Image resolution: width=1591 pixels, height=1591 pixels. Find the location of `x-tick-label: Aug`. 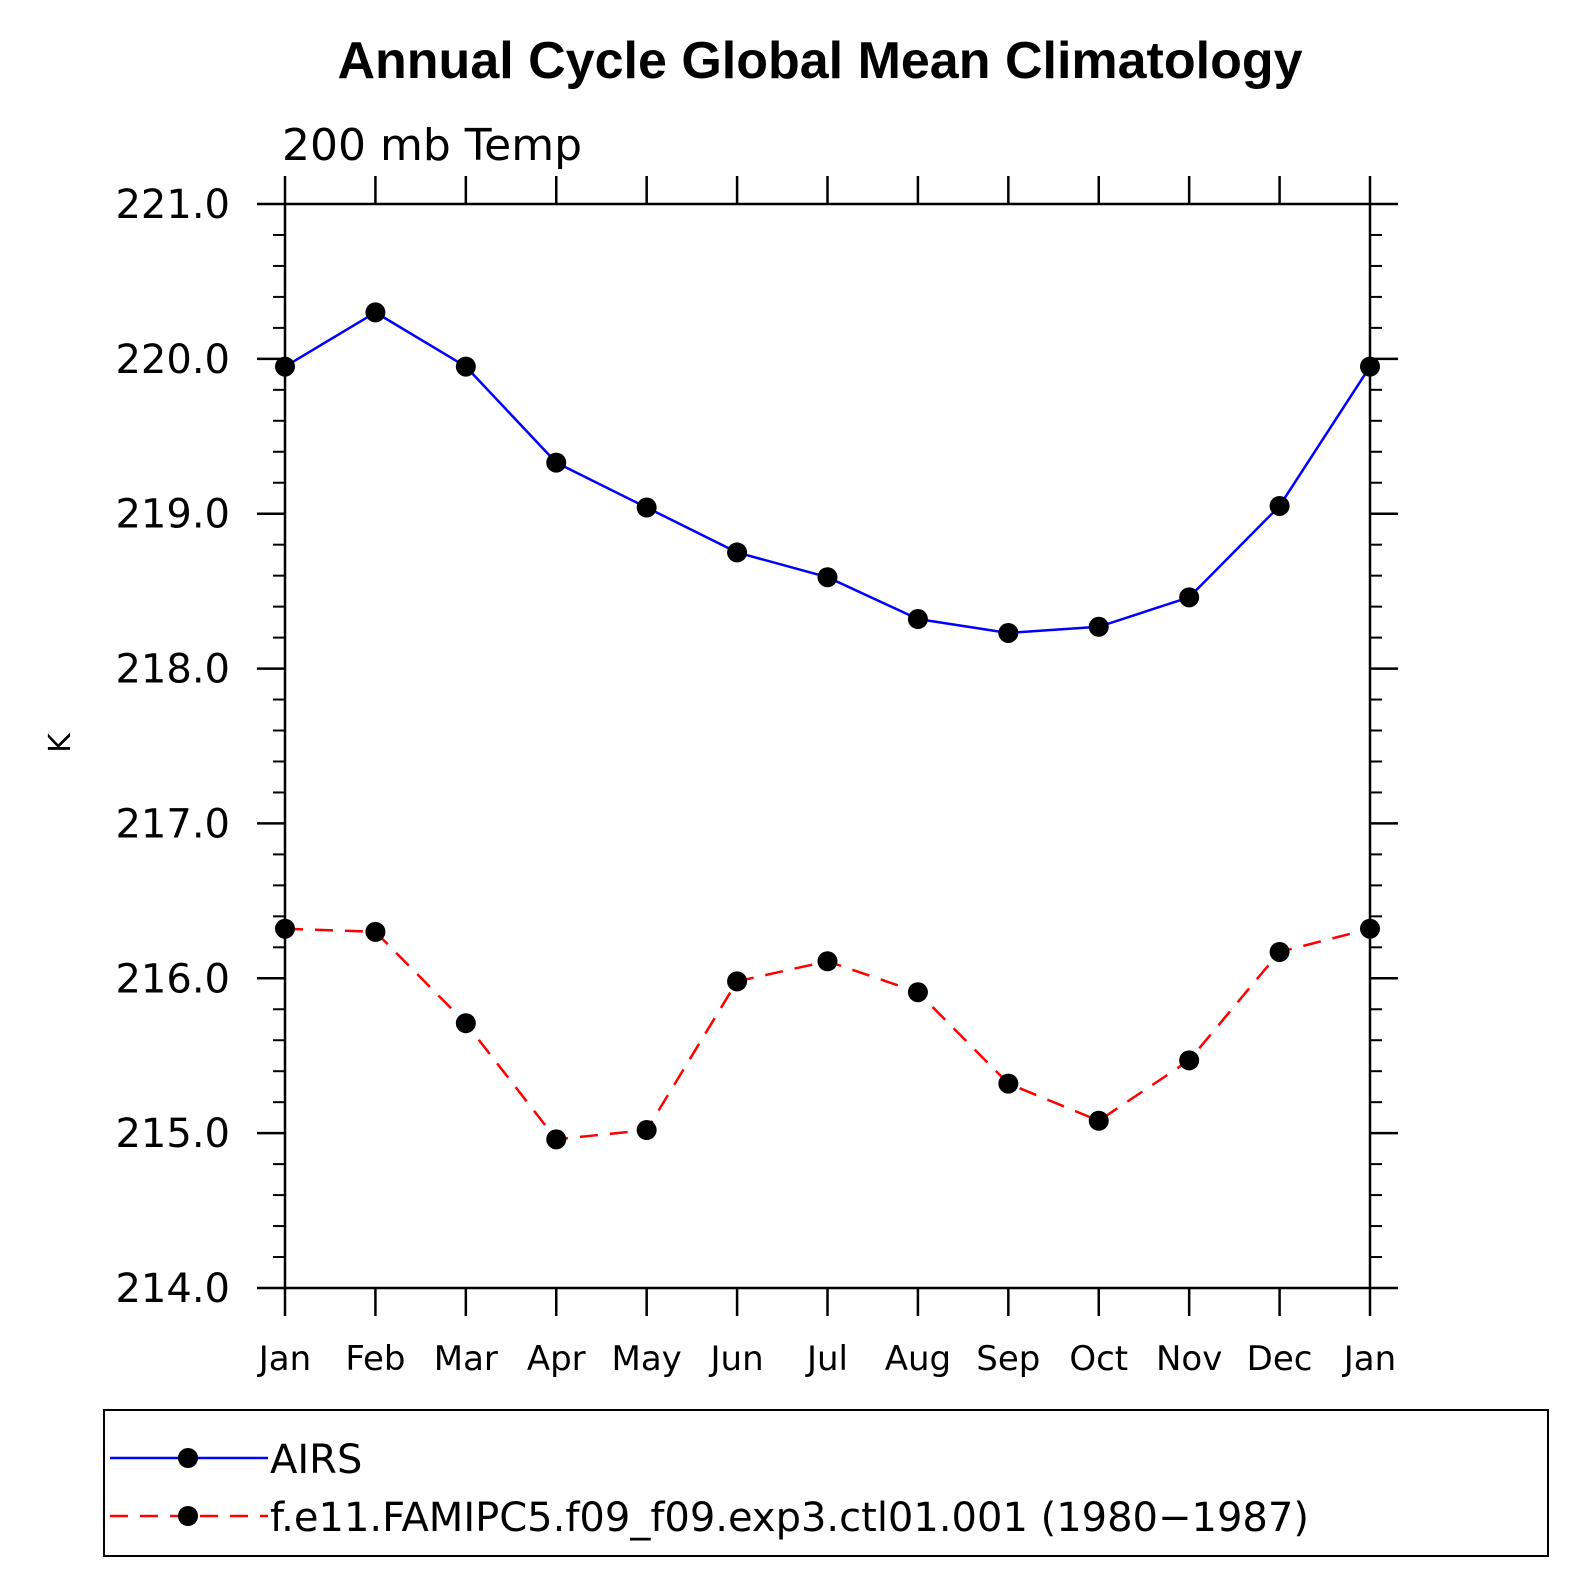

x-tick-label: Aug is located at coordinates (918, 1359).